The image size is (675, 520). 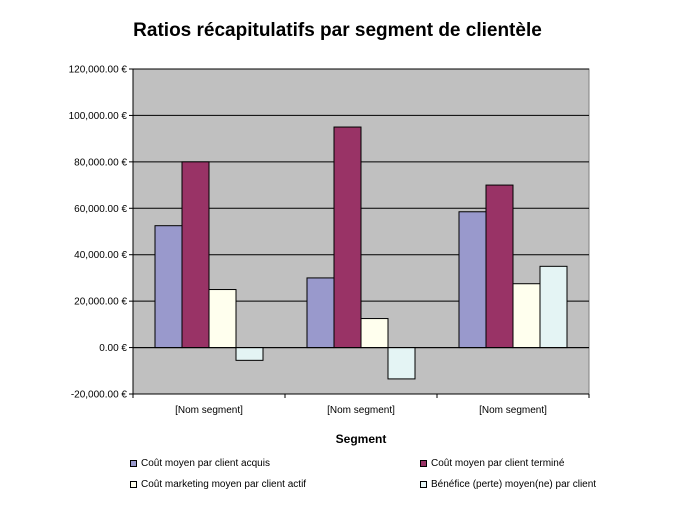 I want to click on y-tick-label: 20,000.00 €, so click(x=100, y=302).